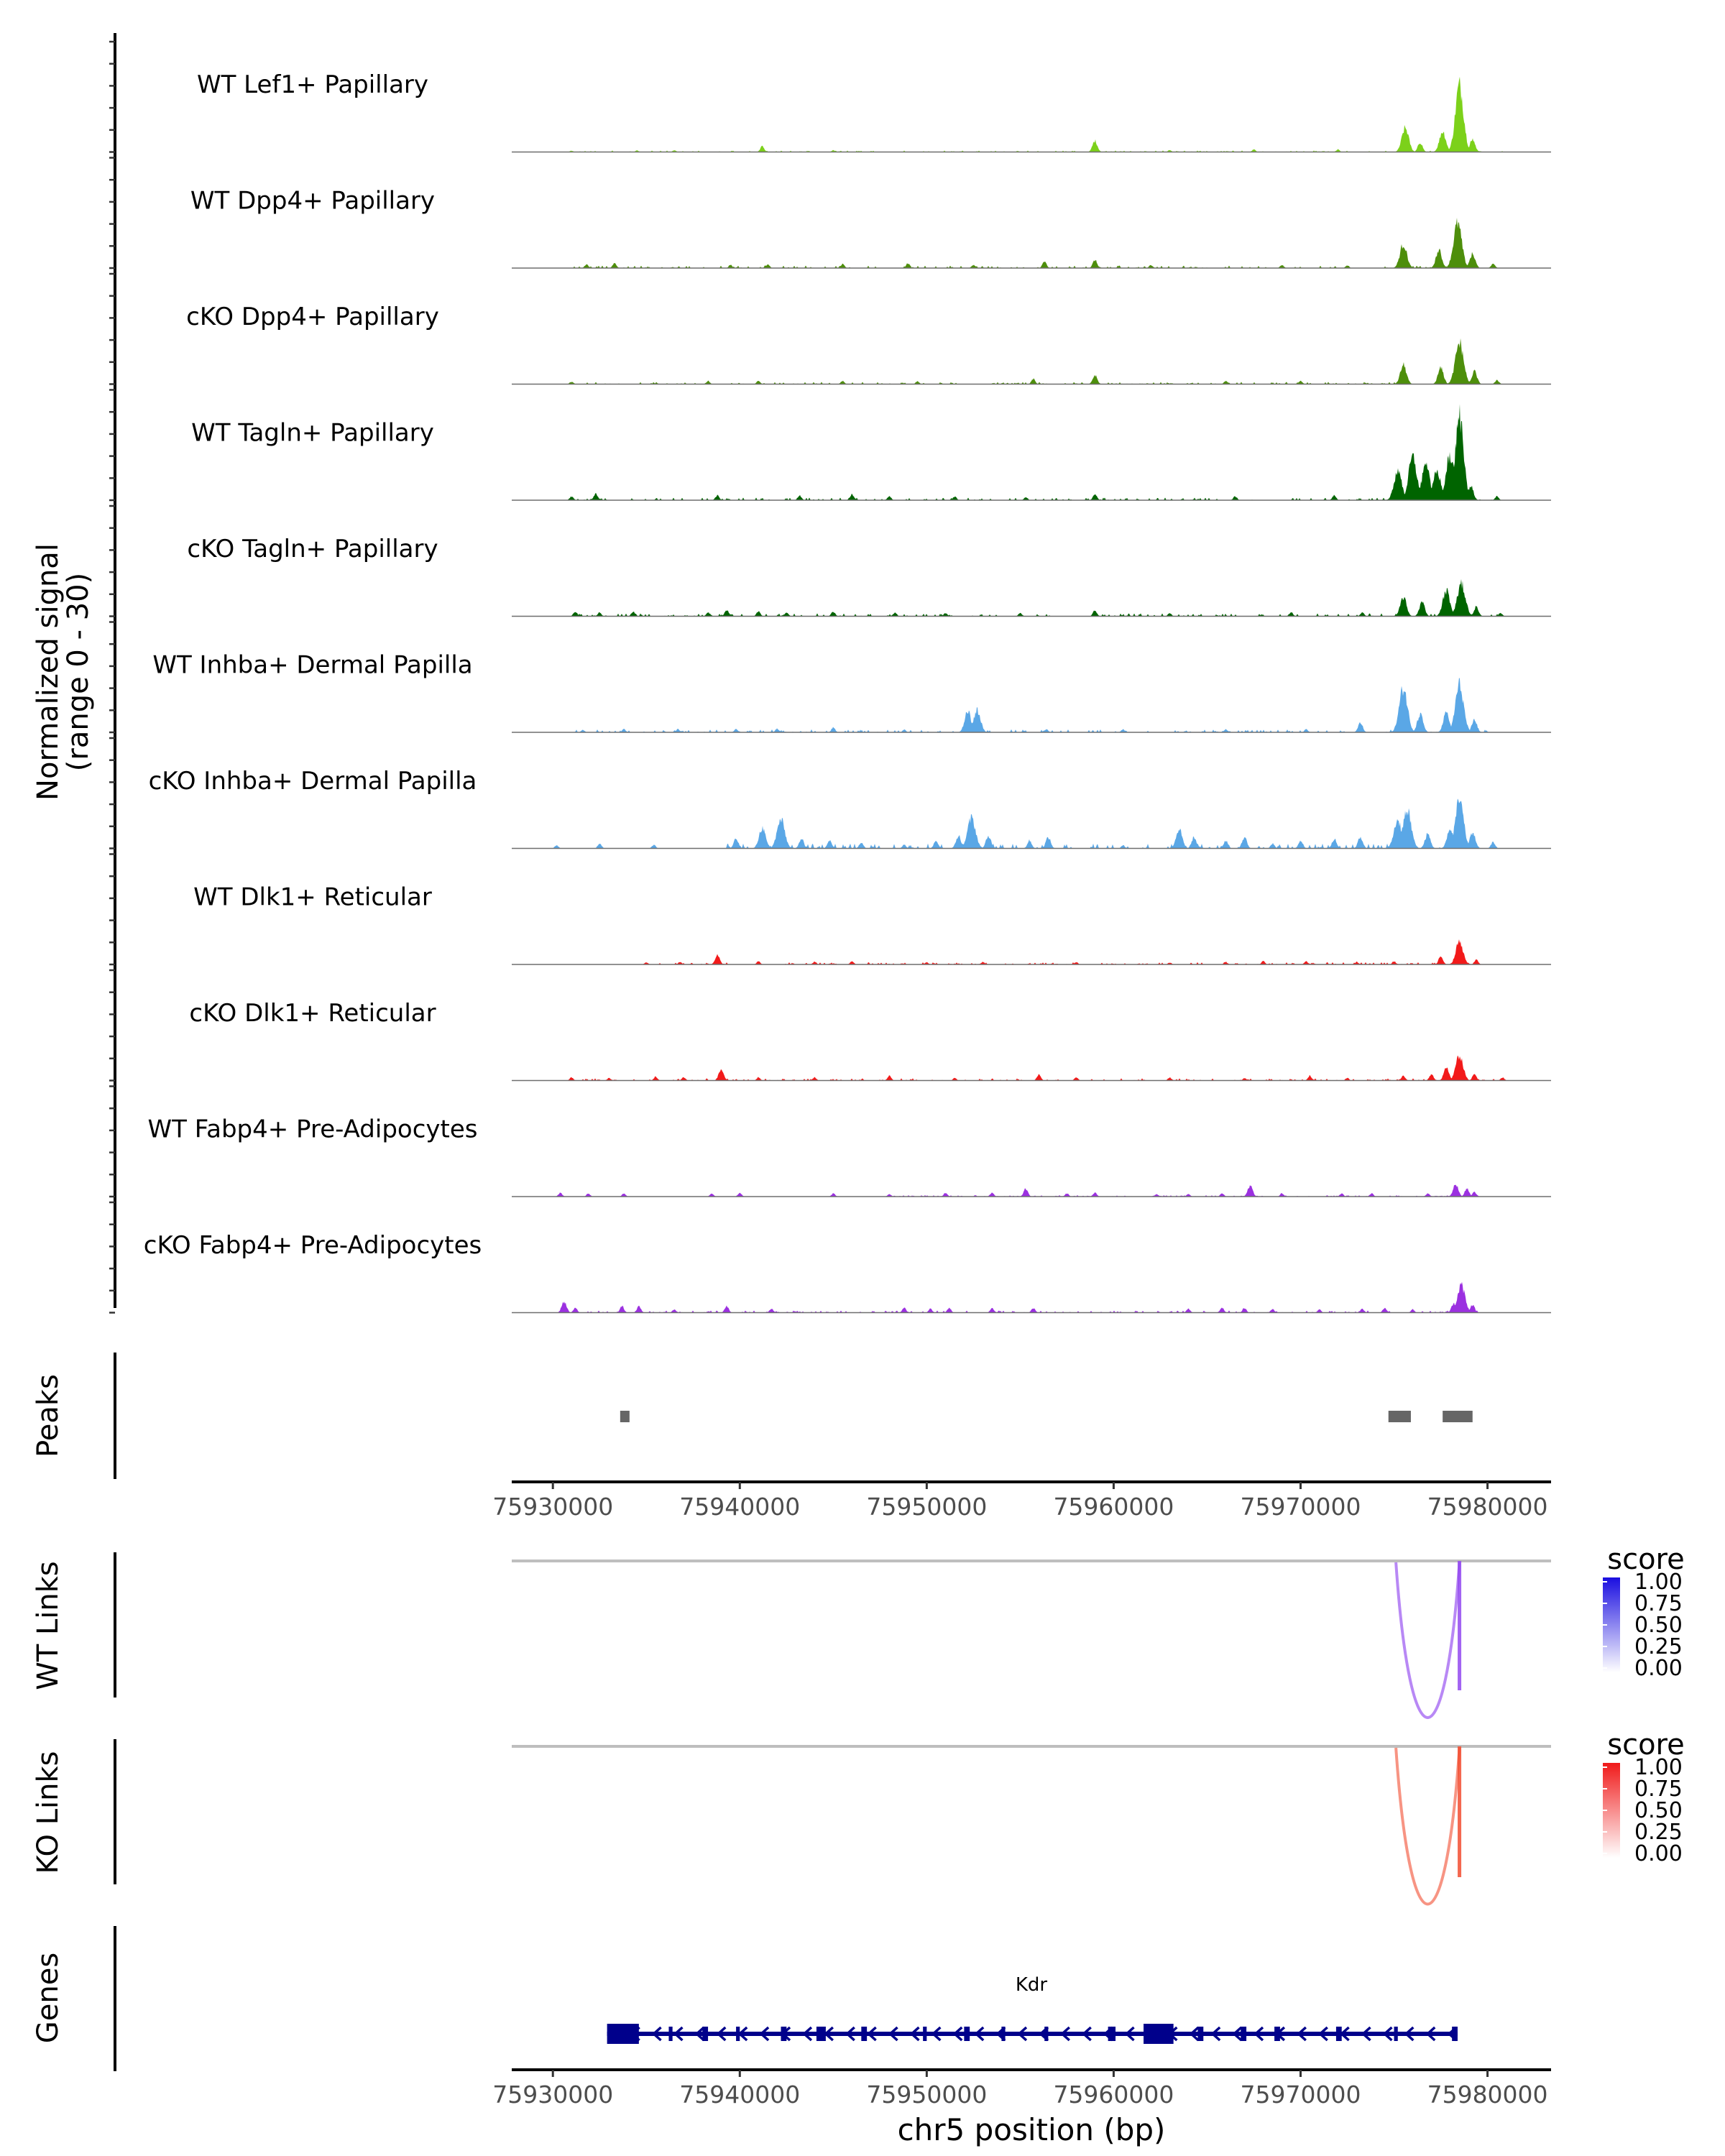 The image size is (1725, 2156). I want to click on peak-intervals, so click(1046, 1416).